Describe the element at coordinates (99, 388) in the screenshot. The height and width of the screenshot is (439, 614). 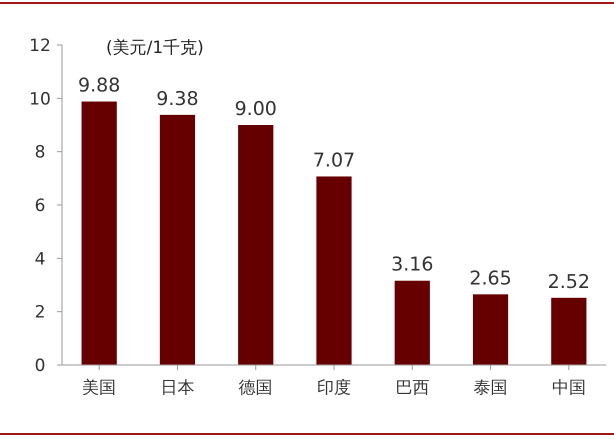
I see `x-tick-label: 美国` at that location.